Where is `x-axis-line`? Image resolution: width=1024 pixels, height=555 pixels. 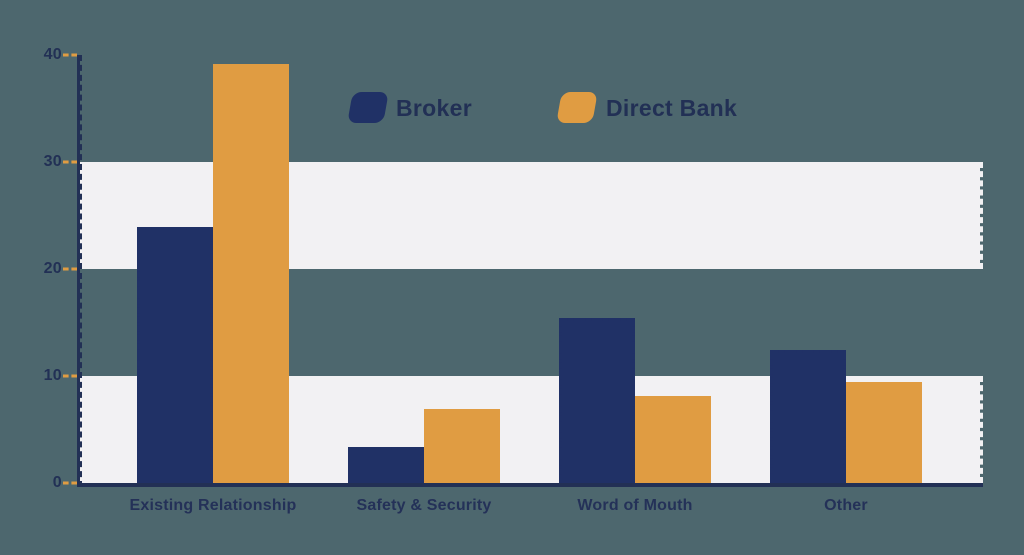
x-axis-line is located at coordinates (530, 485).